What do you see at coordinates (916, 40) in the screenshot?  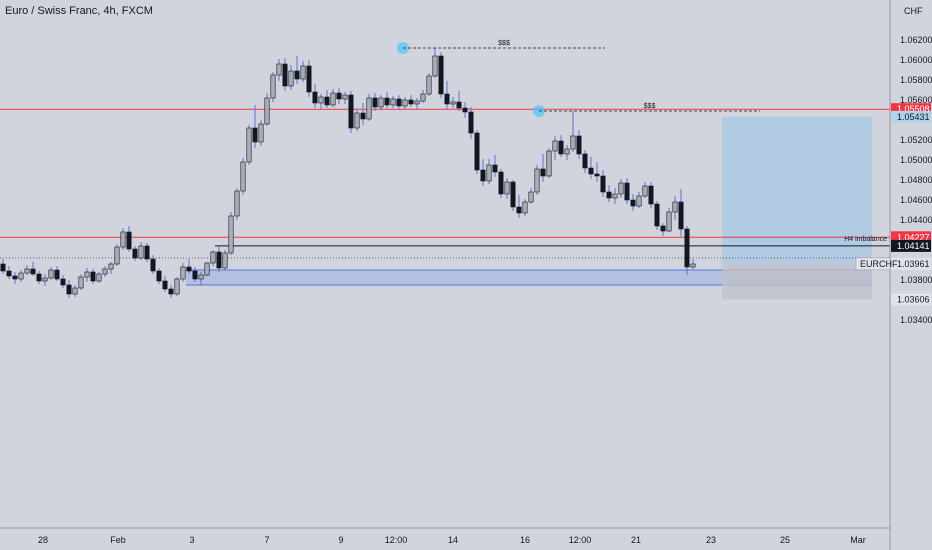 I see `y-tick-label: 1.06200` at bounding box center [916, 40].